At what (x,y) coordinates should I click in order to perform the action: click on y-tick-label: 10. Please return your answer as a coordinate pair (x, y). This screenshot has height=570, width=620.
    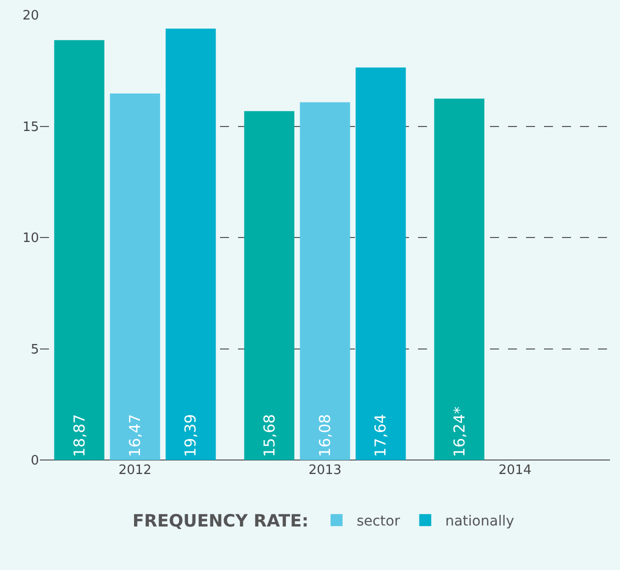
    Looking at the image, I should click on (30, 238).